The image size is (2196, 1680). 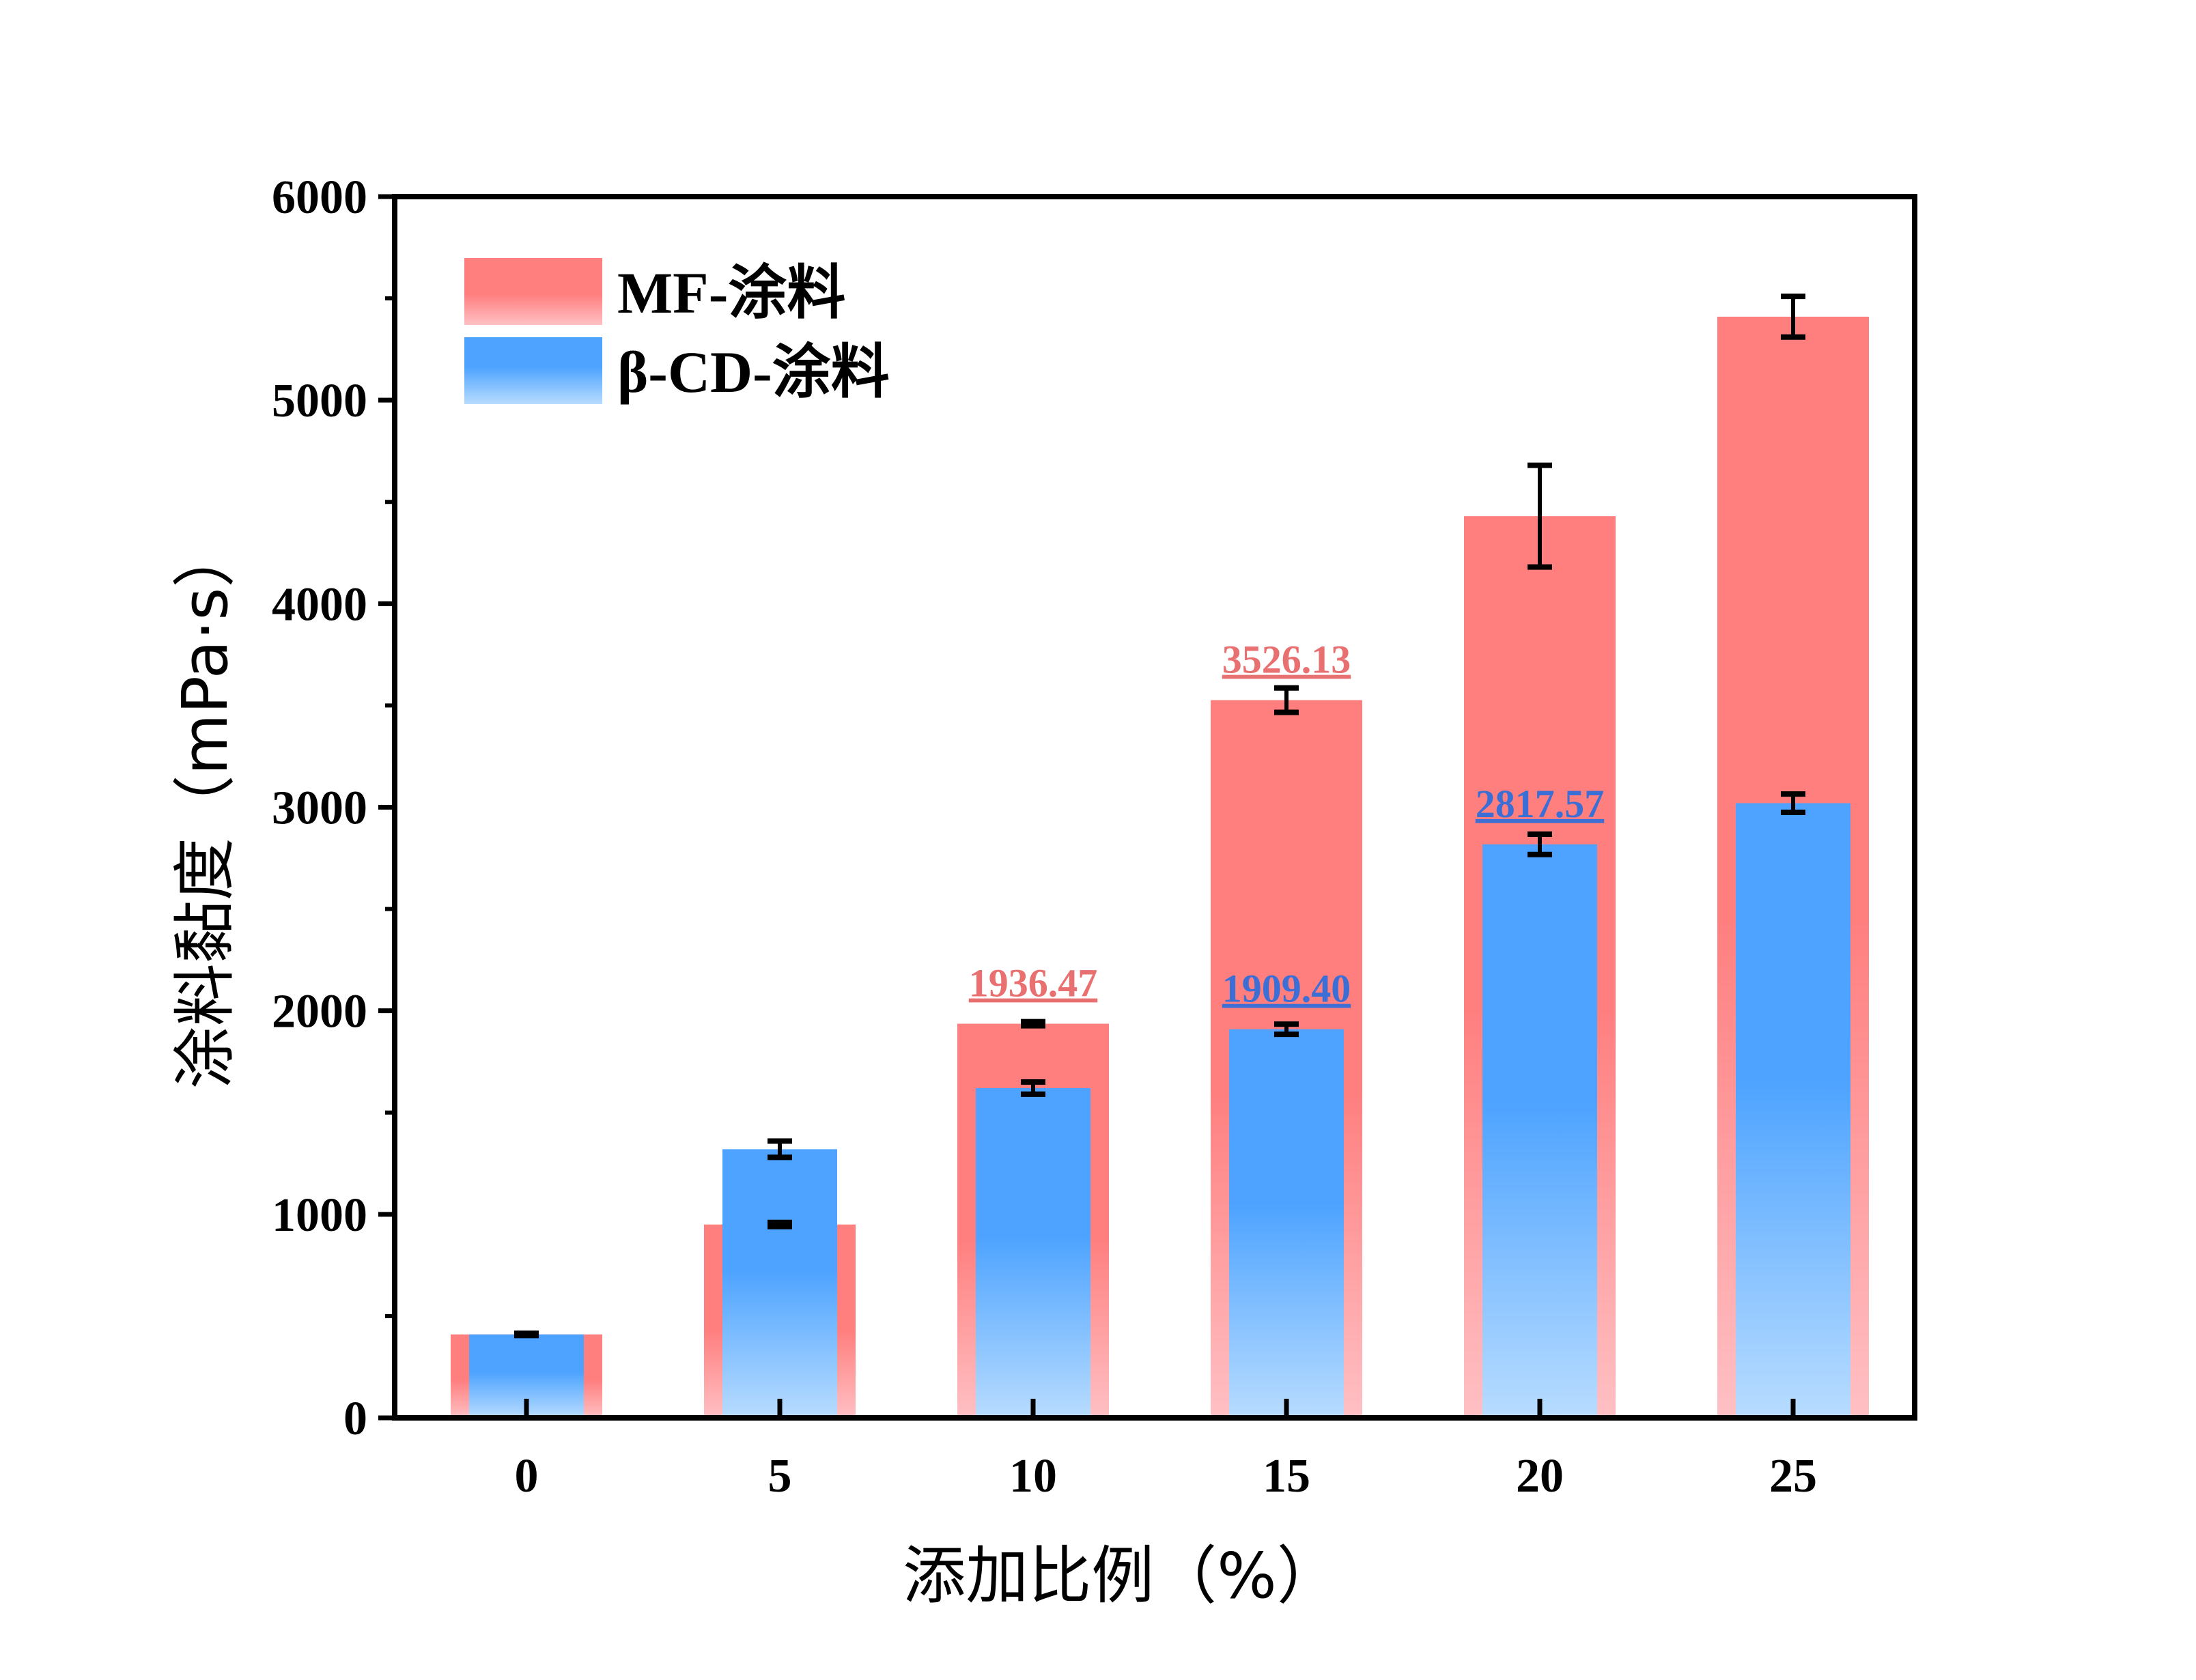 I want to click on y-tick-label-4000: 4000, so click(x=320, y=604).